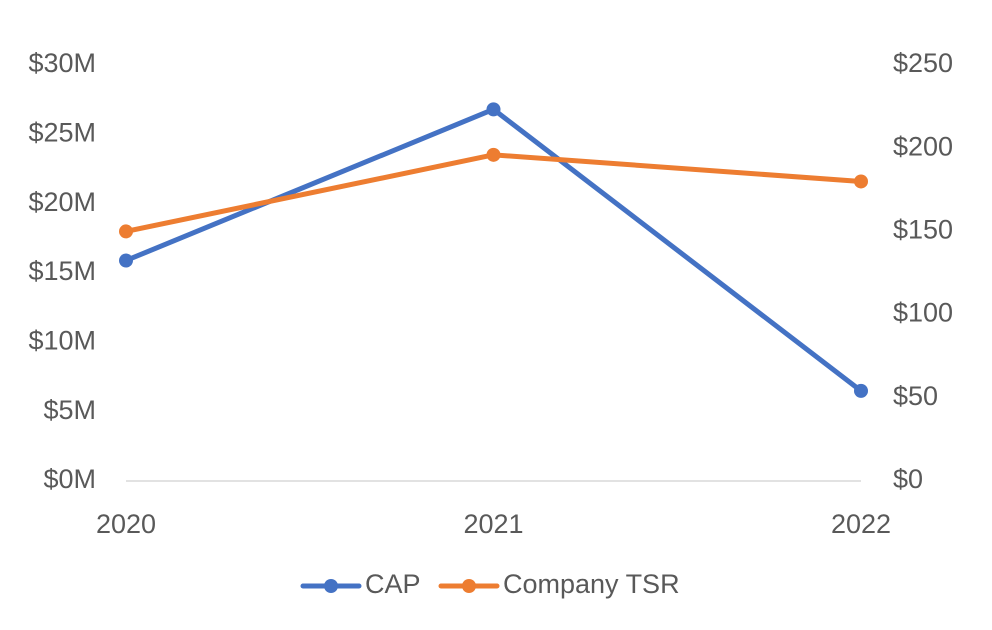  Describe the element at coordinates (393, 584) in the screenshot. I see `legend-label: CAP` at that location.